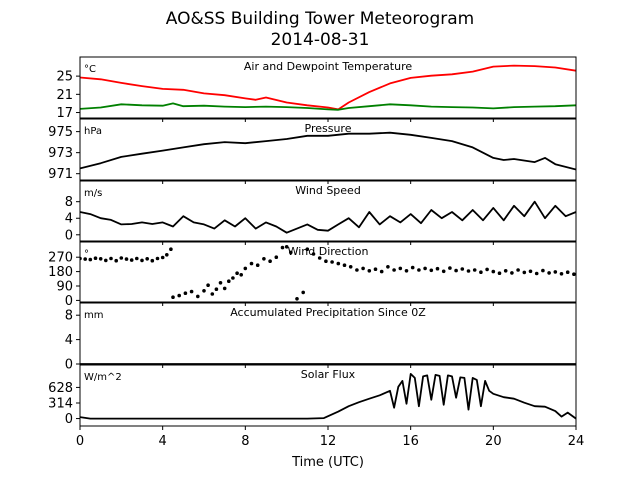 Image resolution: width=640 pixels, height=480 pixels. What do you see at coordinates (69, 340) in the screenshot?
I see `ytick-label-precip-1: 4` at bounding box center [69, 340].